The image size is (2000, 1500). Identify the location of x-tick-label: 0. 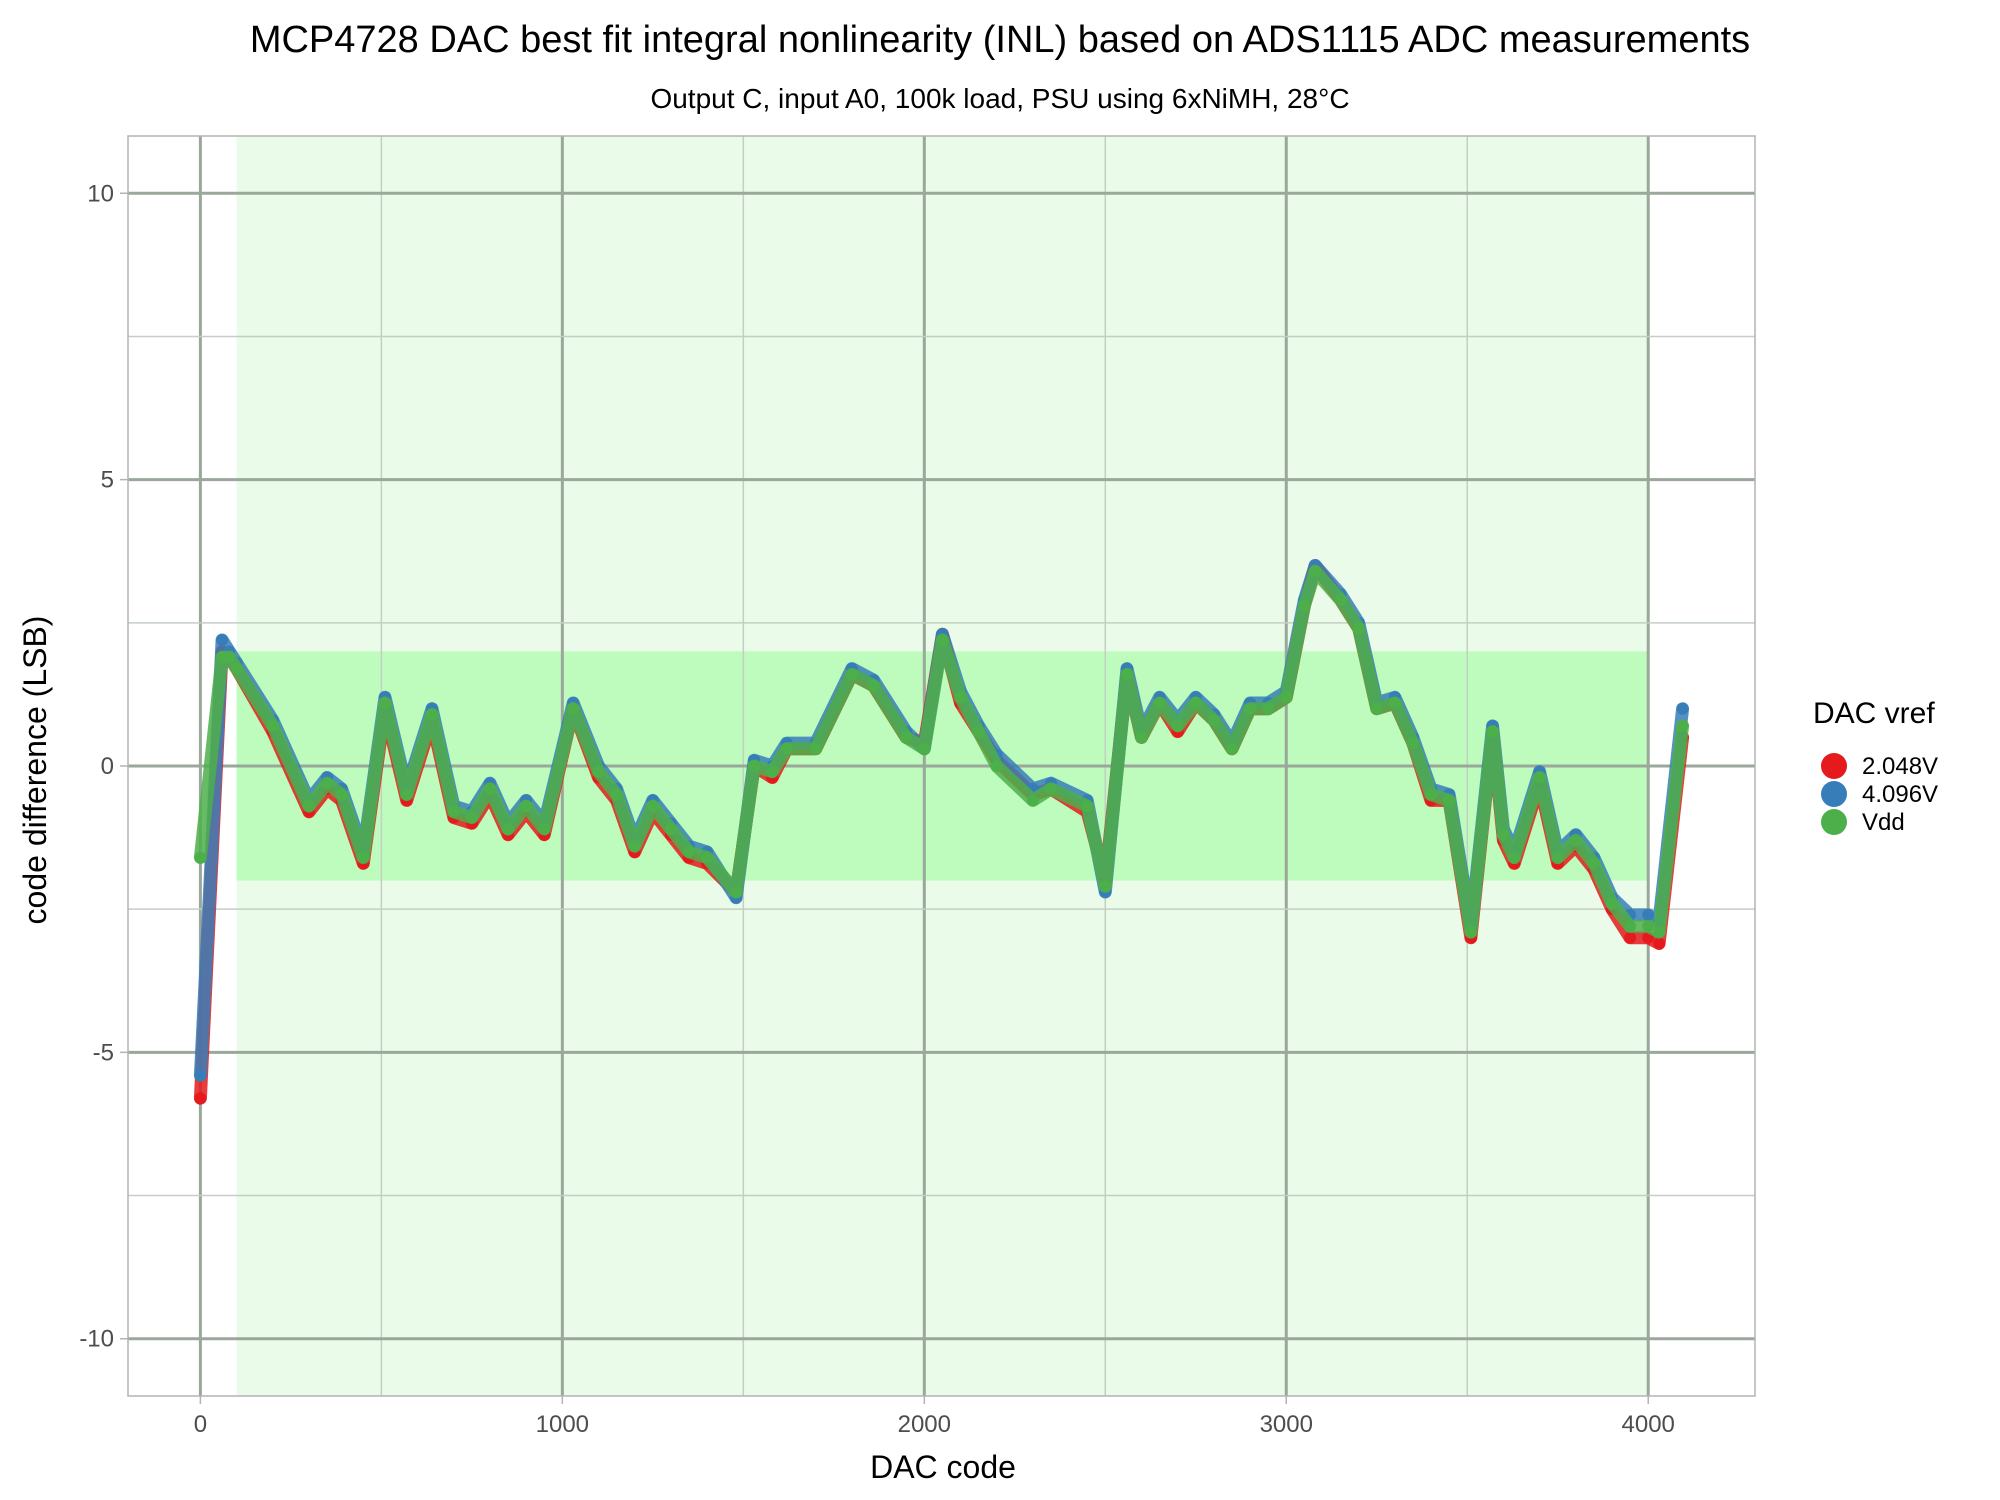
(200, 1424).